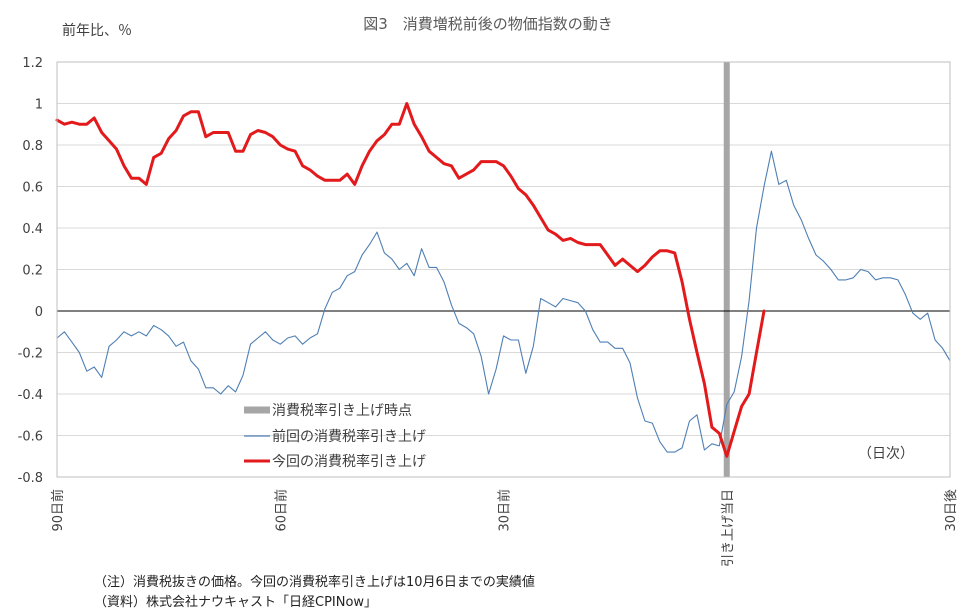 Image resolution: width=977 pixels, height=610 pixels. What do you see at coordinates (30, 395) in the screenshot?
I see `y-tick-label: -0.4` at bounding box center [30, 395].